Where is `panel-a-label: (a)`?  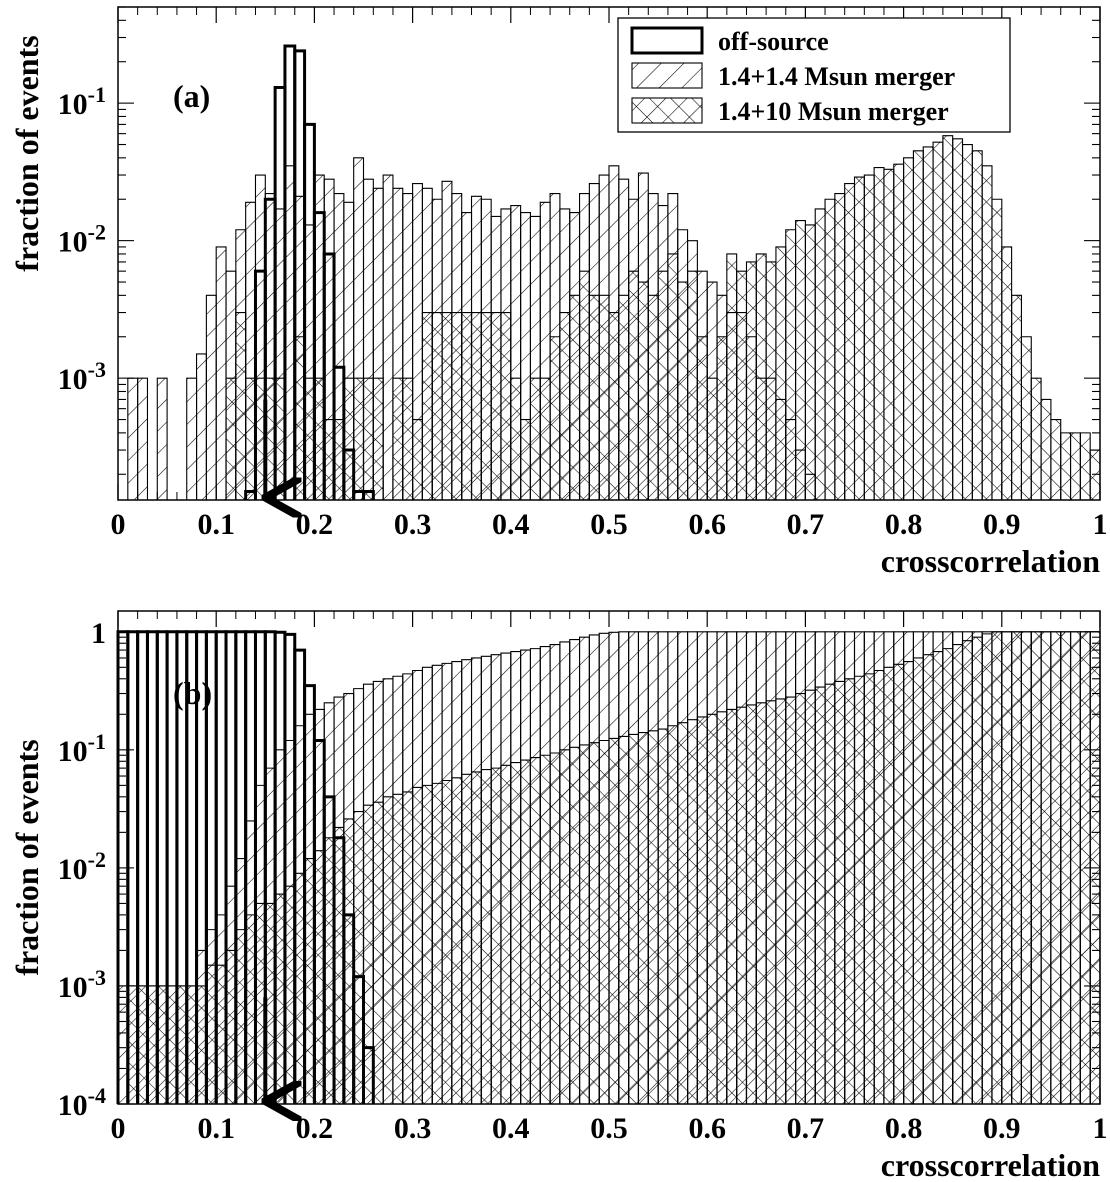 panel-a-label: (a) is located at coordinates (191, 96).